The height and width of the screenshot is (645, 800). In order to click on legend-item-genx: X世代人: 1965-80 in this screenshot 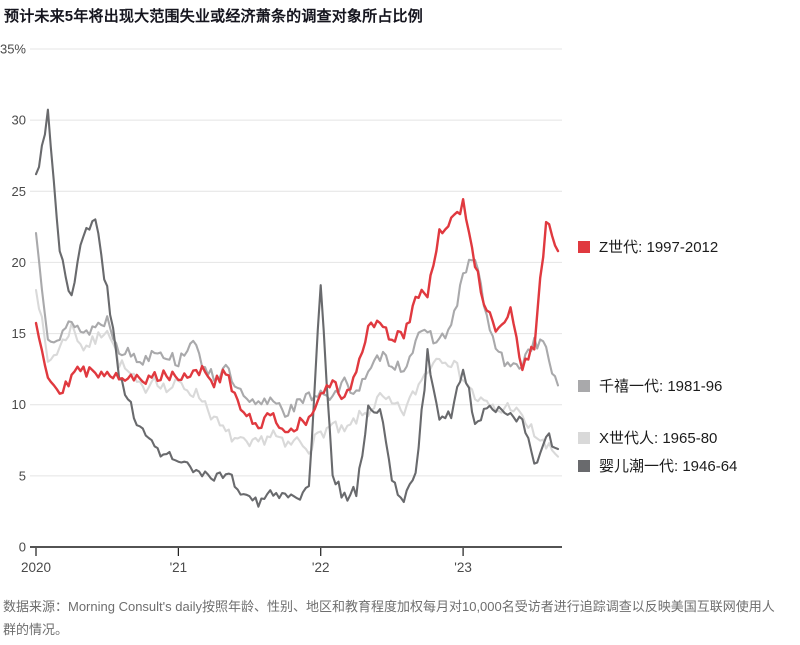, I will do `click(647, 437)`.